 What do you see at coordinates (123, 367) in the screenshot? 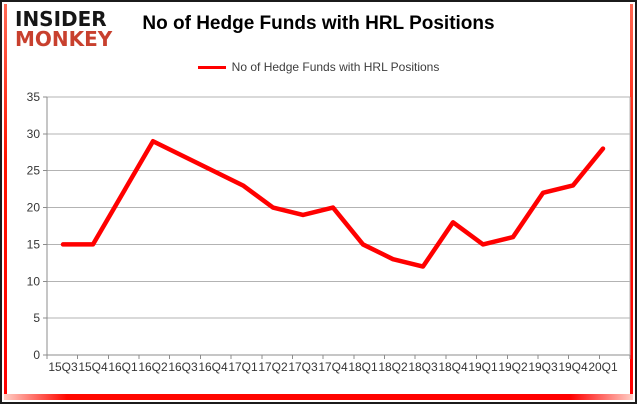
I see `x-axis-tick-label: 16Q1` at bounding box center [123, 367].